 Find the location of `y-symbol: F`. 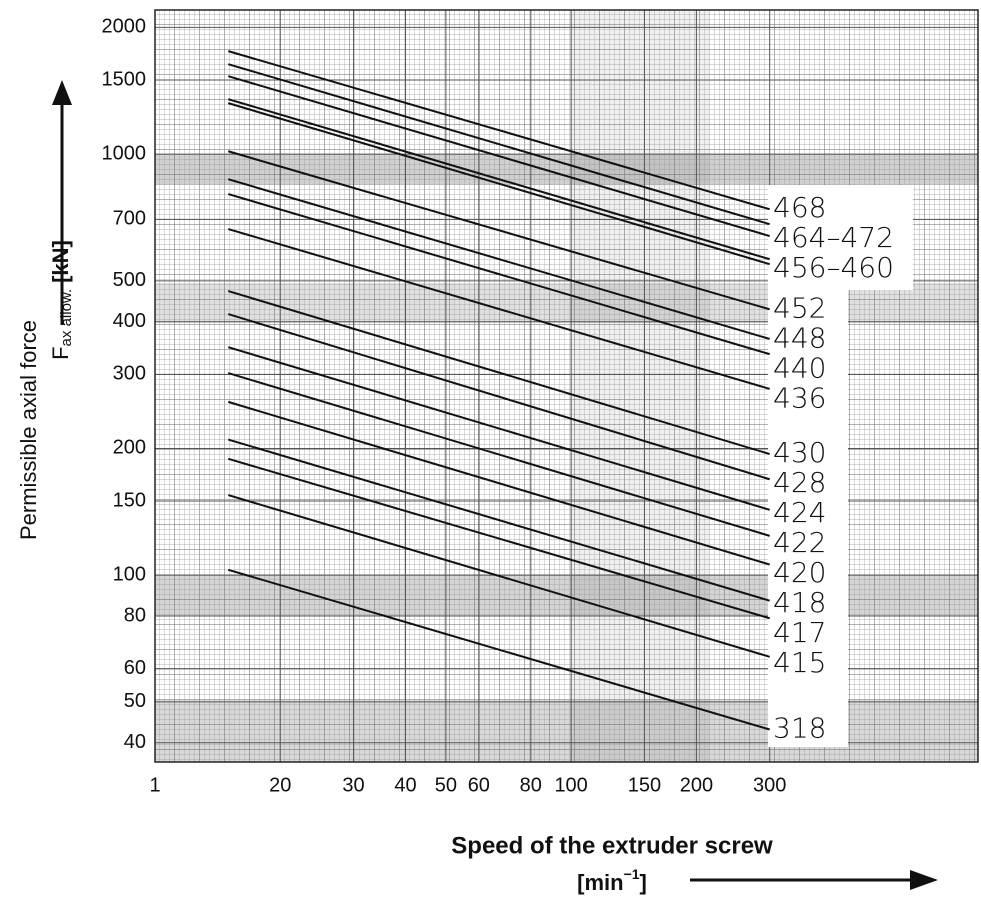

y-symbol: F is located at coordinates (60, 352).